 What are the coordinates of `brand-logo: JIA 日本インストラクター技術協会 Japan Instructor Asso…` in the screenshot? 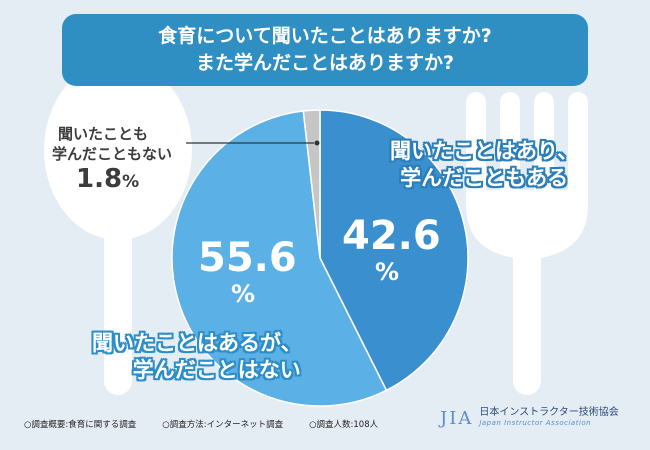 It's located at (529, 418).